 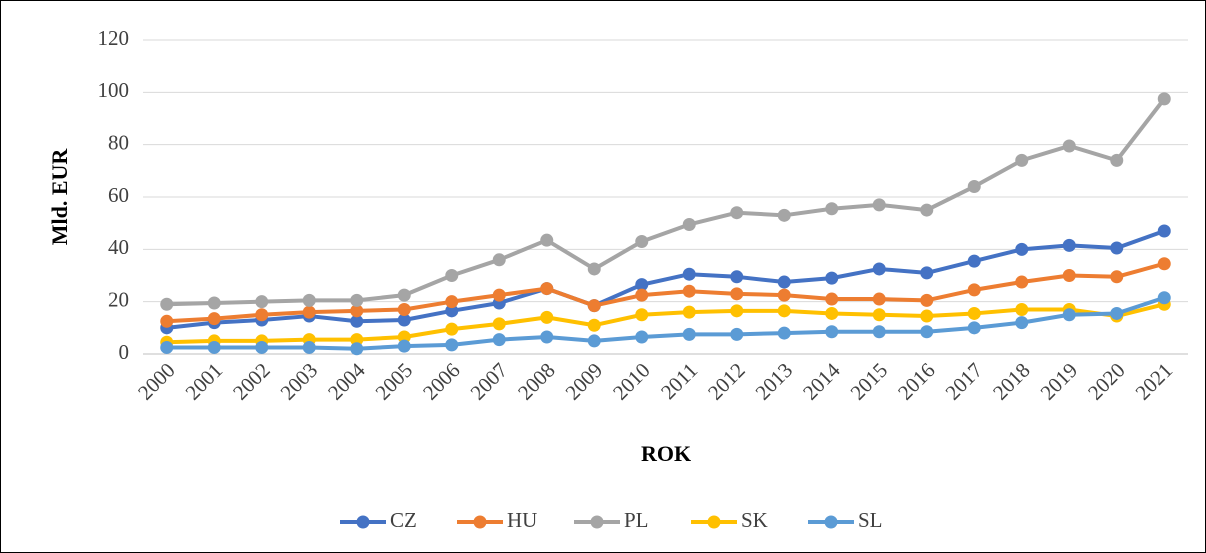 I want to click on legend-label: CZ, so click(x=403, y=520).